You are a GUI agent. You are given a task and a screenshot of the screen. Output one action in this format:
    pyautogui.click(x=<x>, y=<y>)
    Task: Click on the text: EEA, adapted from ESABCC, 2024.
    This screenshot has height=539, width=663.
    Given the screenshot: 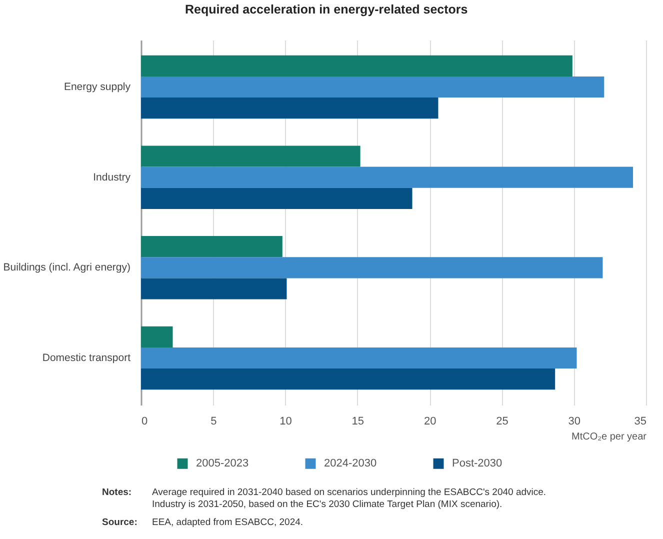 What is the action you would take?
    pyautogui.click(x=228, y=522)
    